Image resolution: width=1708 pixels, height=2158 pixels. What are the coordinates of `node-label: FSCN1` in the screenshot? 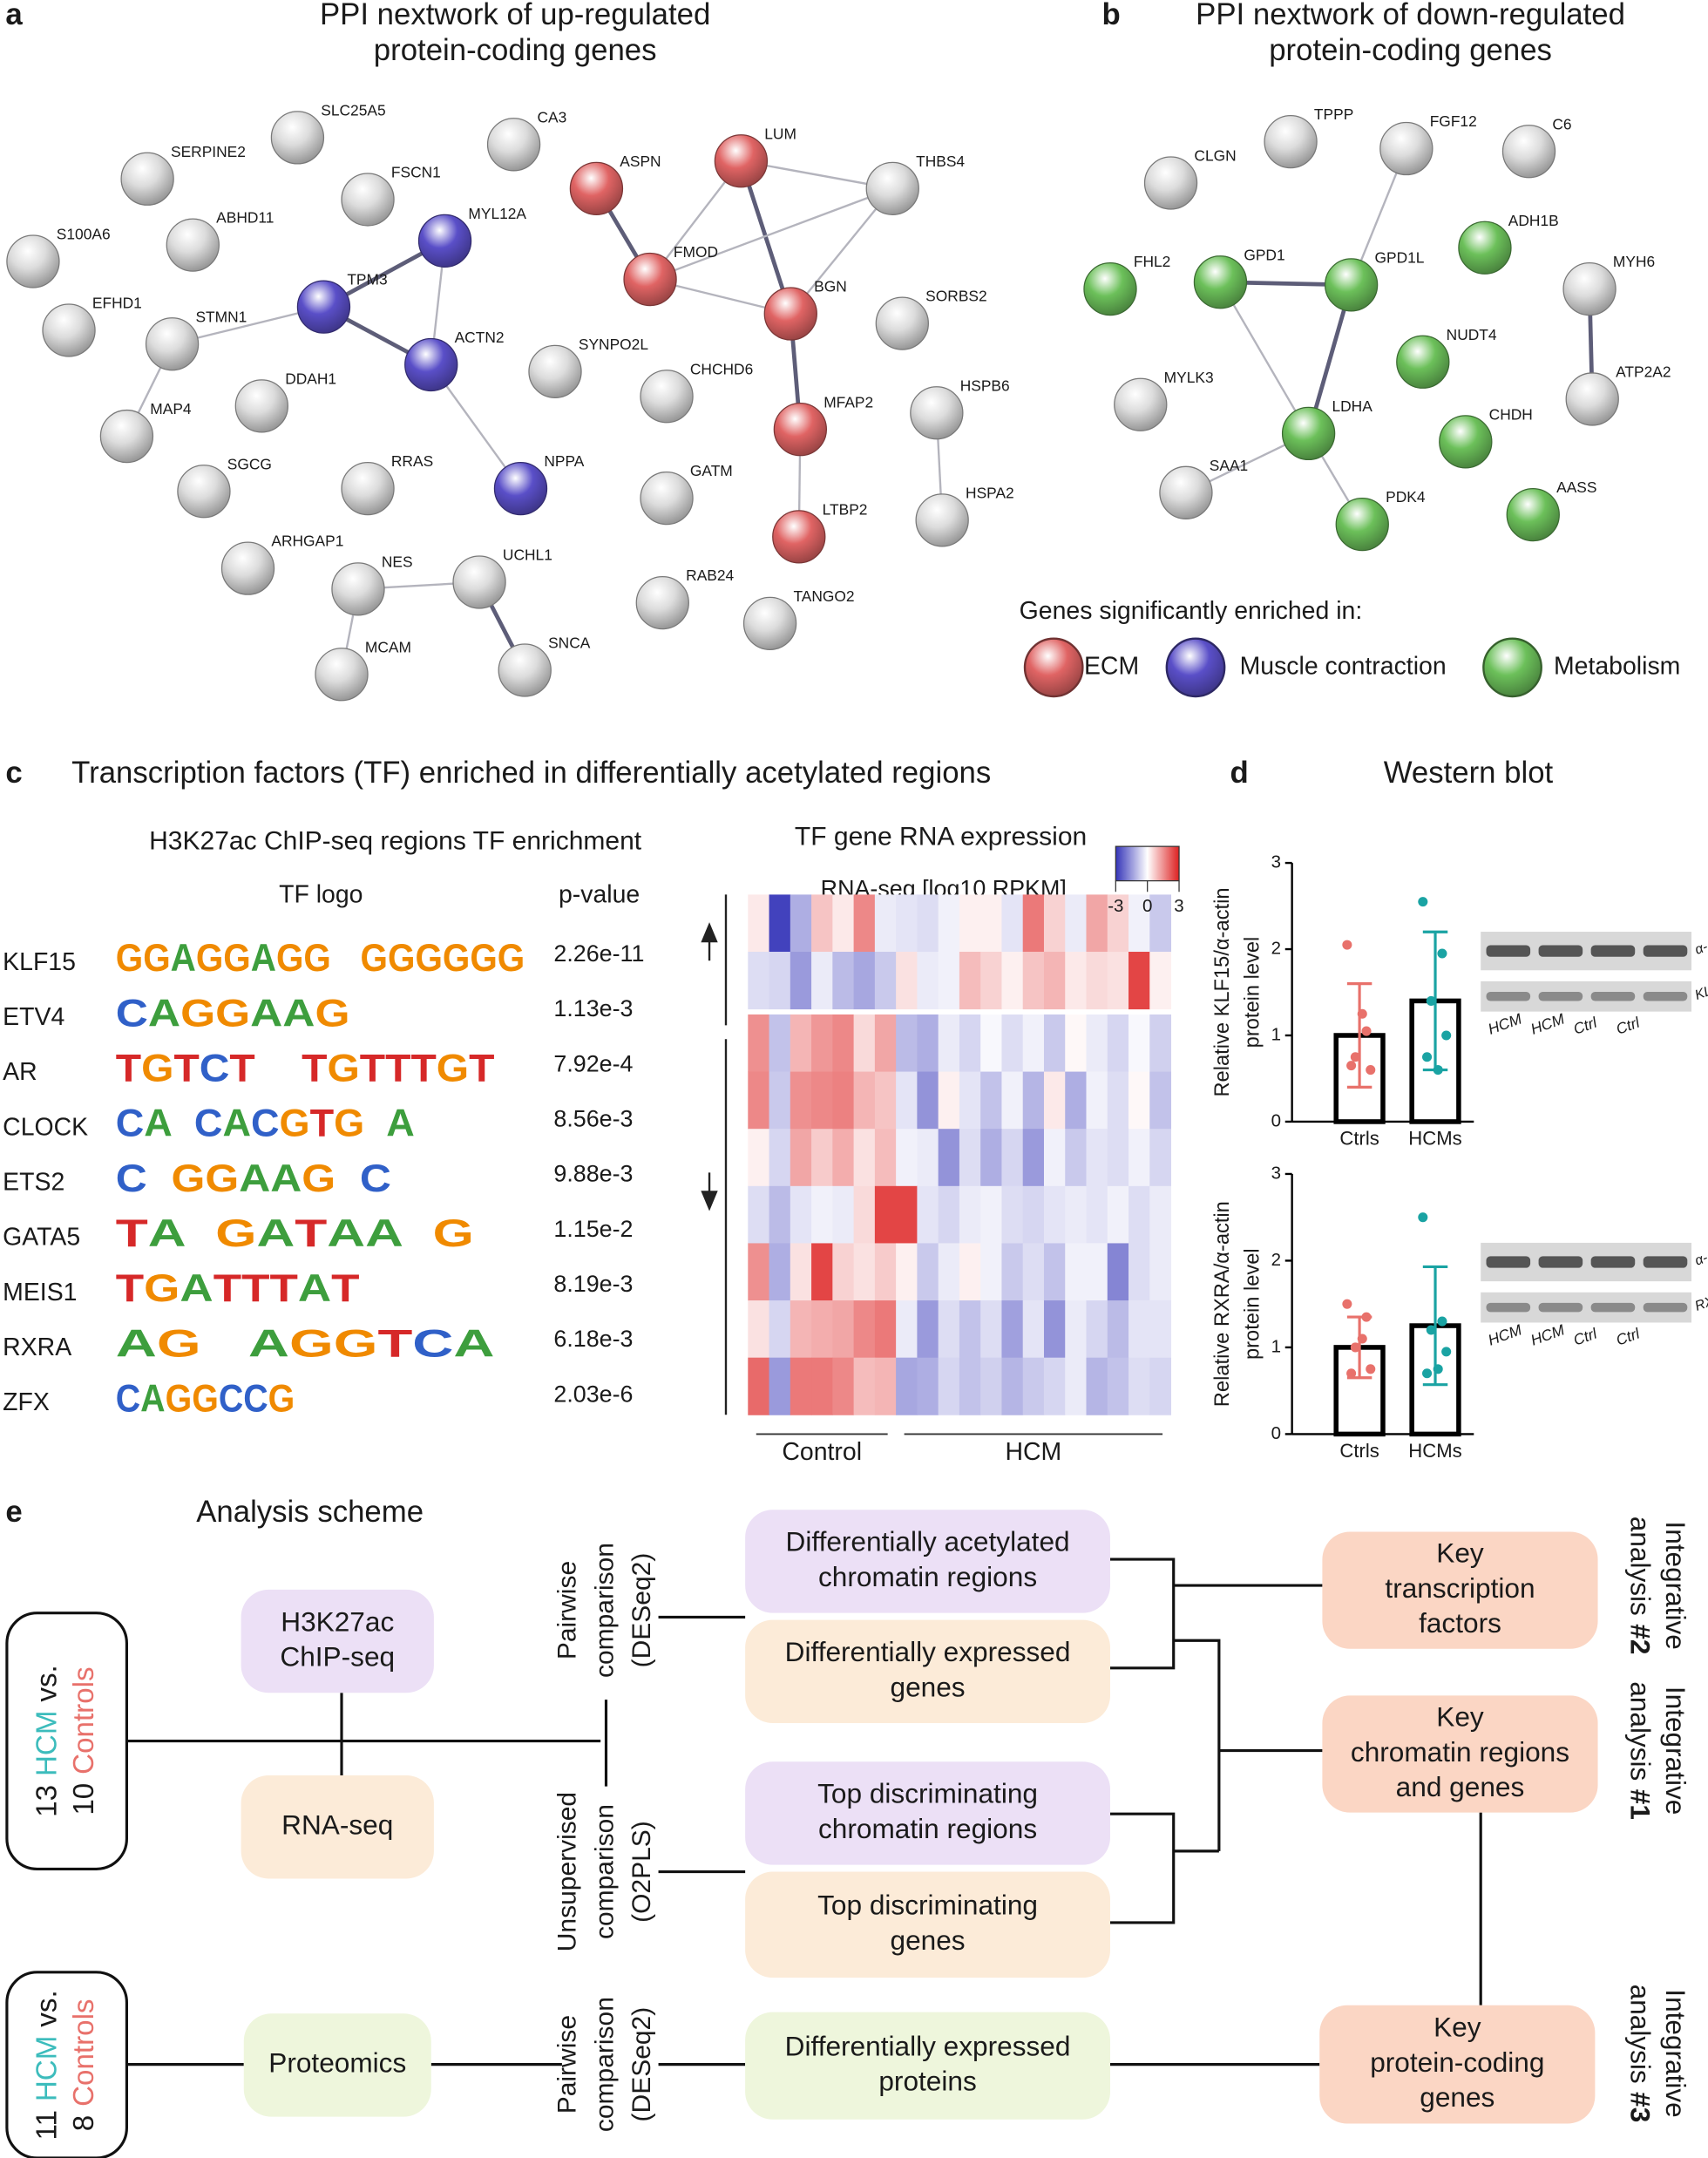 It's located at (416, 172).